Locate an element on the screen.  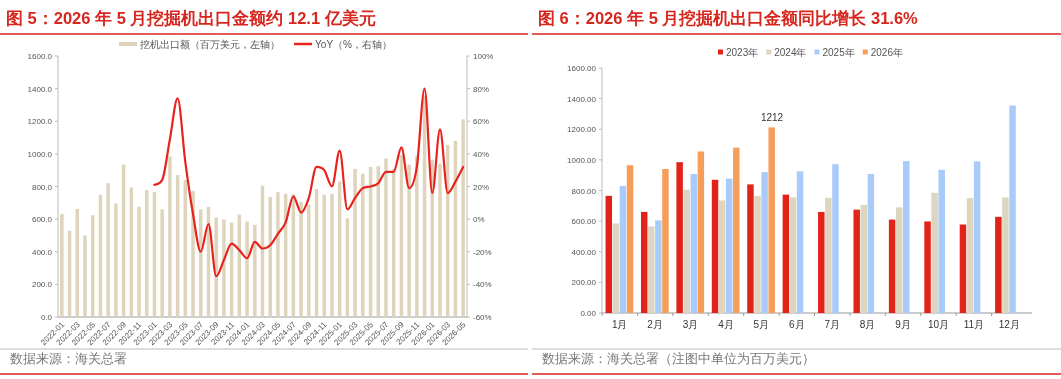
legend-label: 2023年 is located at coordinates (742, 52).